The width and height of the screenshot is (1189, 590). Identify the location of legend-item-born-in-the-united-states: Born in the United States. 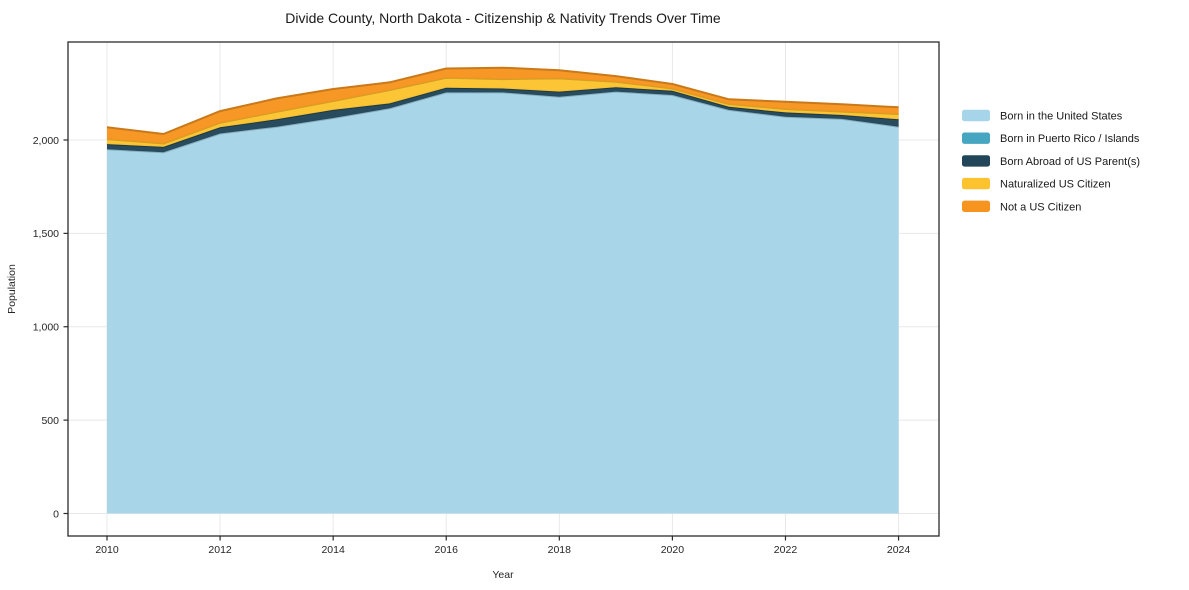
(1042, 116).